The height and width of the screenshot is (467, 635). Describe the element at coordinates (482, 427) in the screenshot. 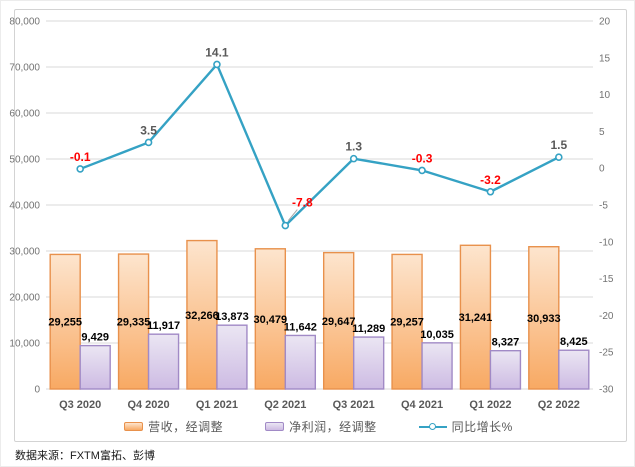

I see `yoy-growth-legend-label: 同比增长%` at that location.